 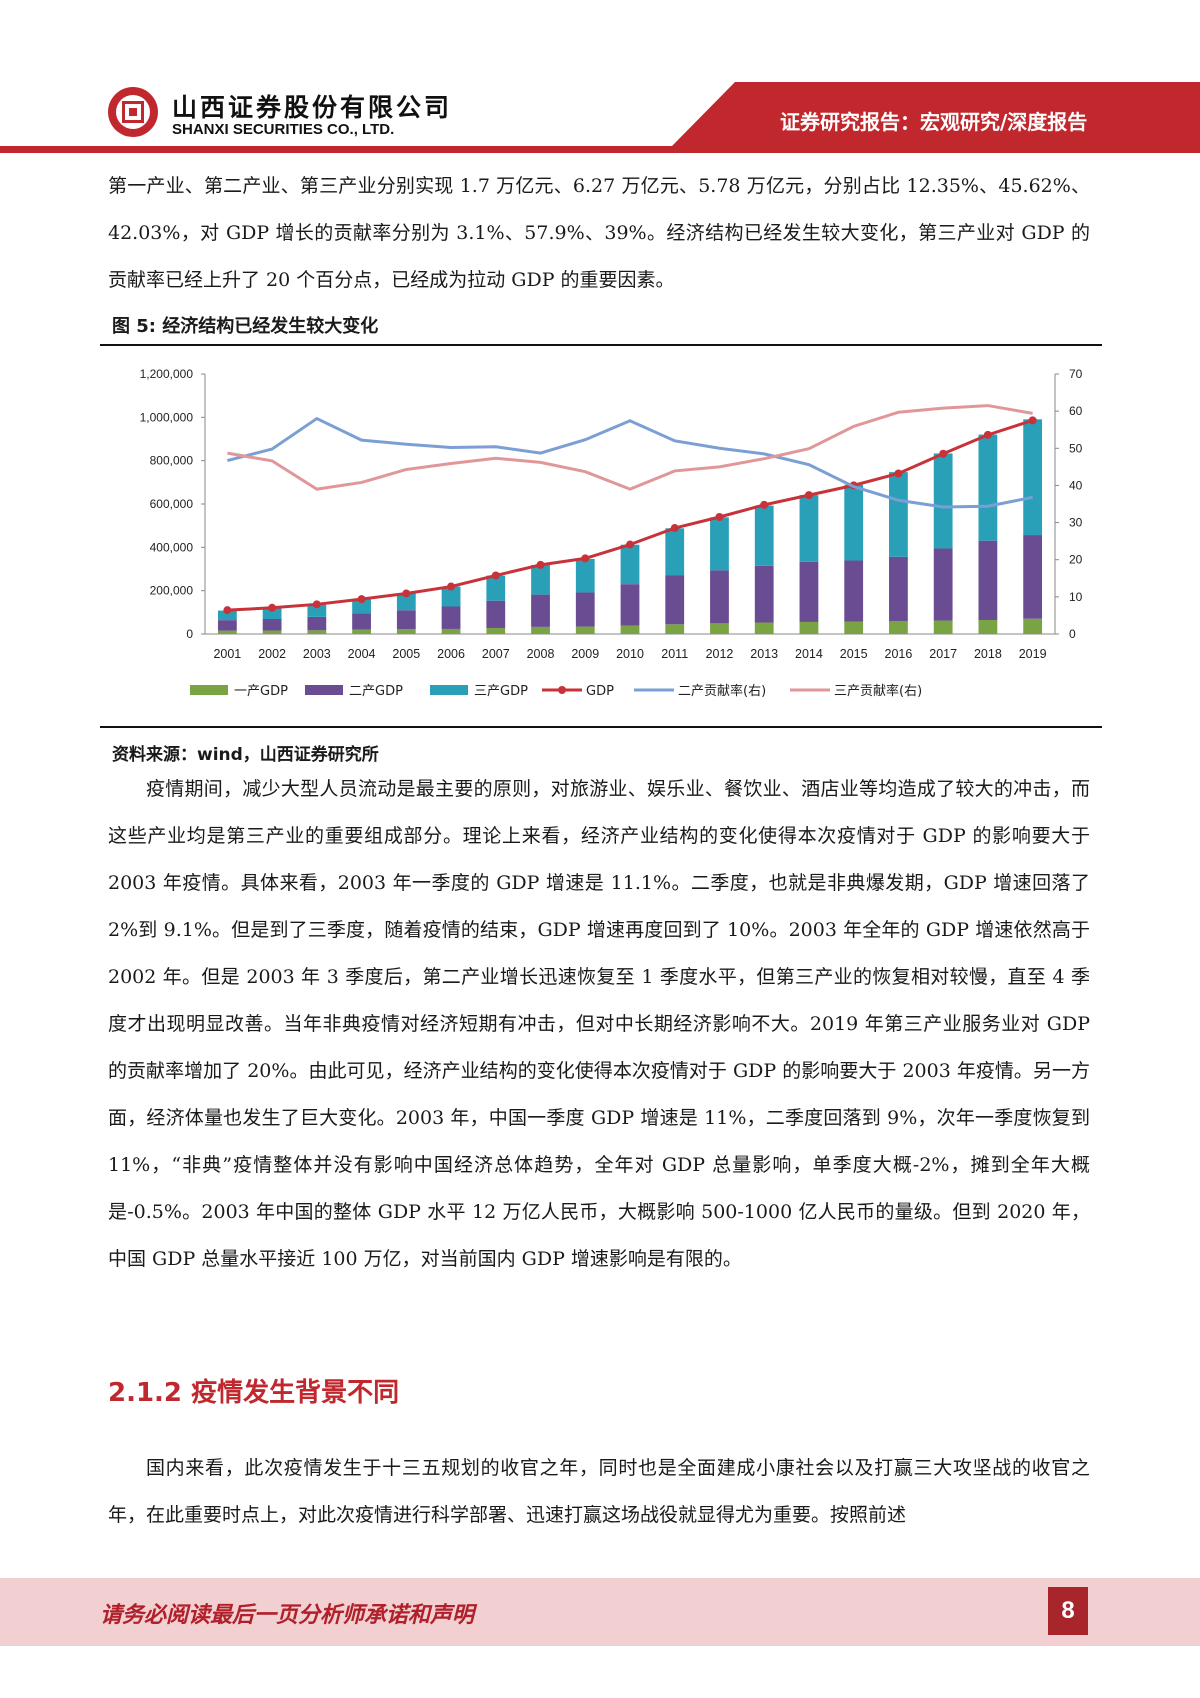 What do you see at coordinates (1076, 560) in the screenshot?
I see `right-tick-label: 20` at bounding box center [1076, 560].